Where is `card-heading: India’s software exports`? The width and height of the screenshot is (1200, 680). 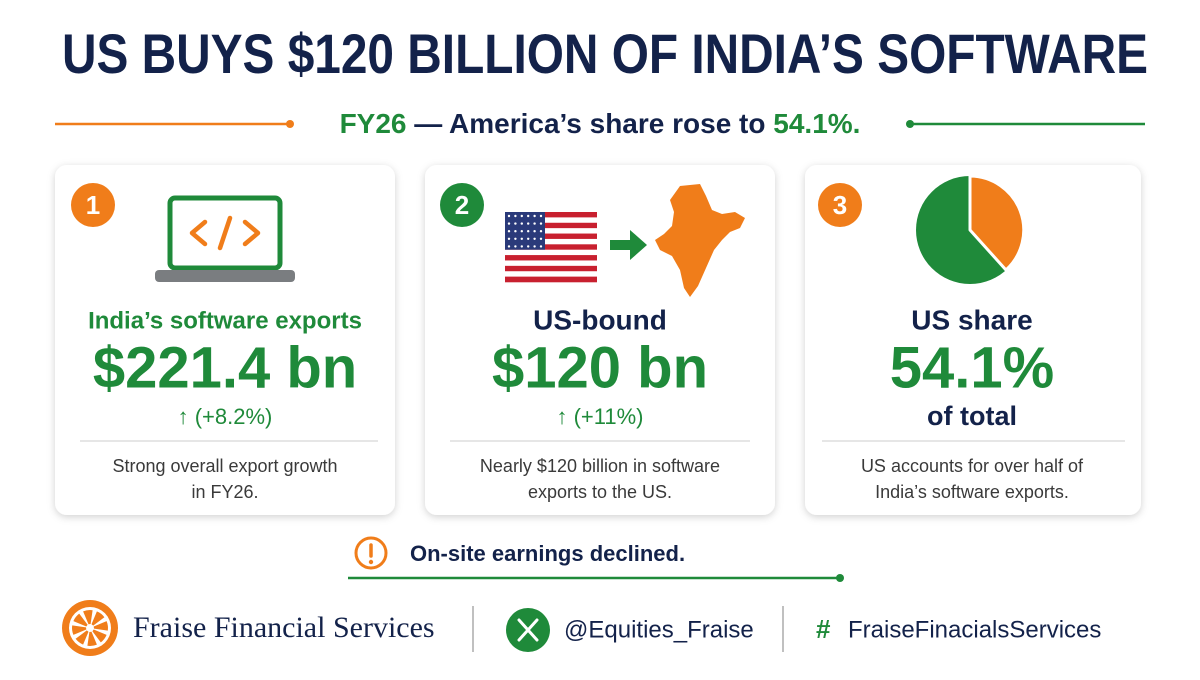 card-heading: India’s software exports is located at coordinates (225, 320).